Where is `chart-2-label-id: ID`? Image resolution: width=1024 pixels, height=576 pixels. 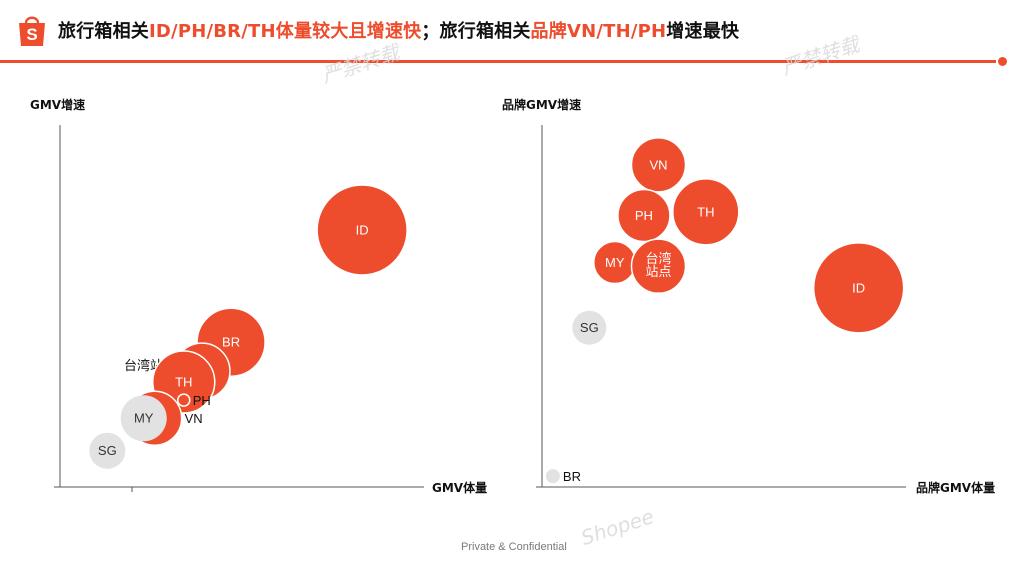 chart-2-label-id: ID is located at coordinates (858, 287).